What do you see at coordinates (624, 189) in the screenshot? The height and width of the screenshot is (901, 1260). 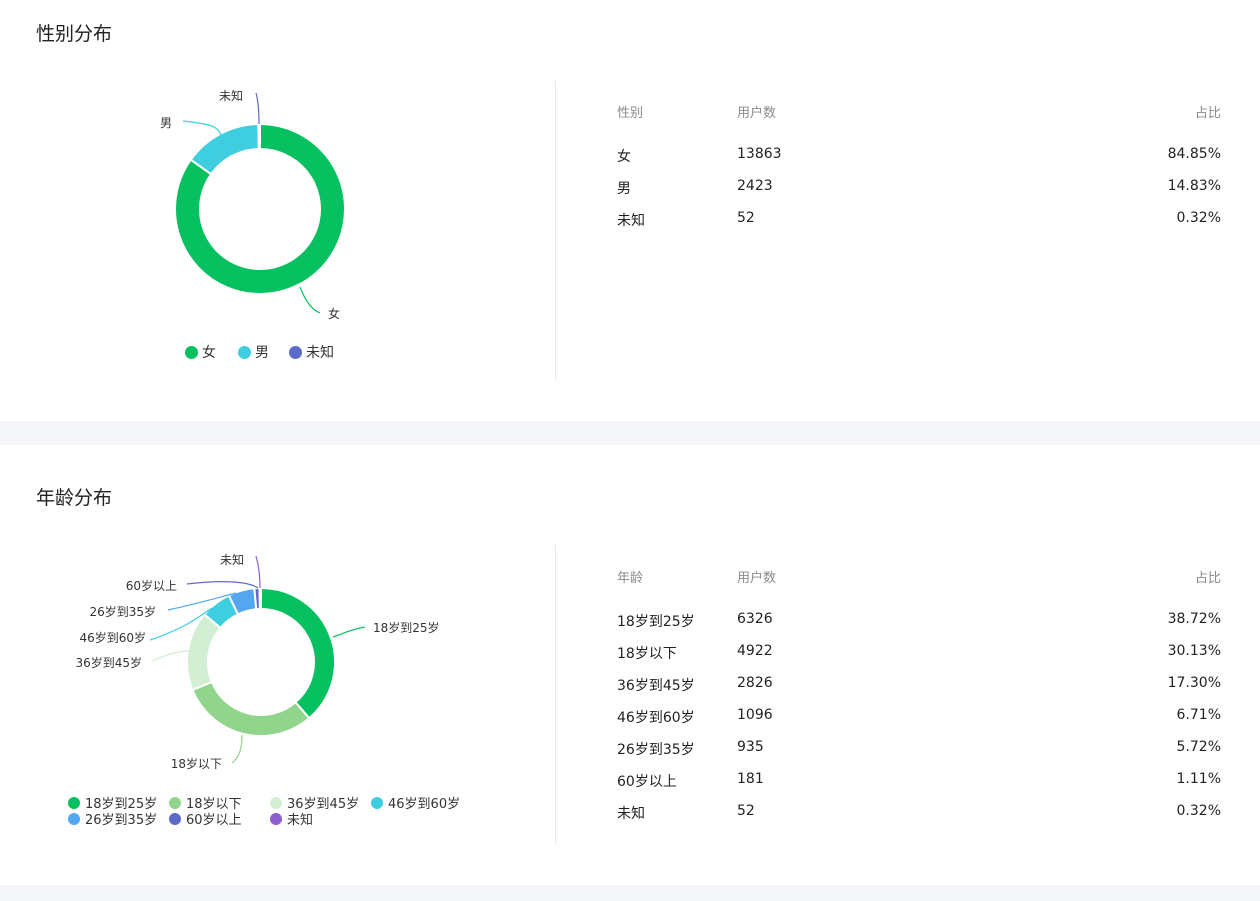 I see `row-label: 男` at bounding box center [624, 189].